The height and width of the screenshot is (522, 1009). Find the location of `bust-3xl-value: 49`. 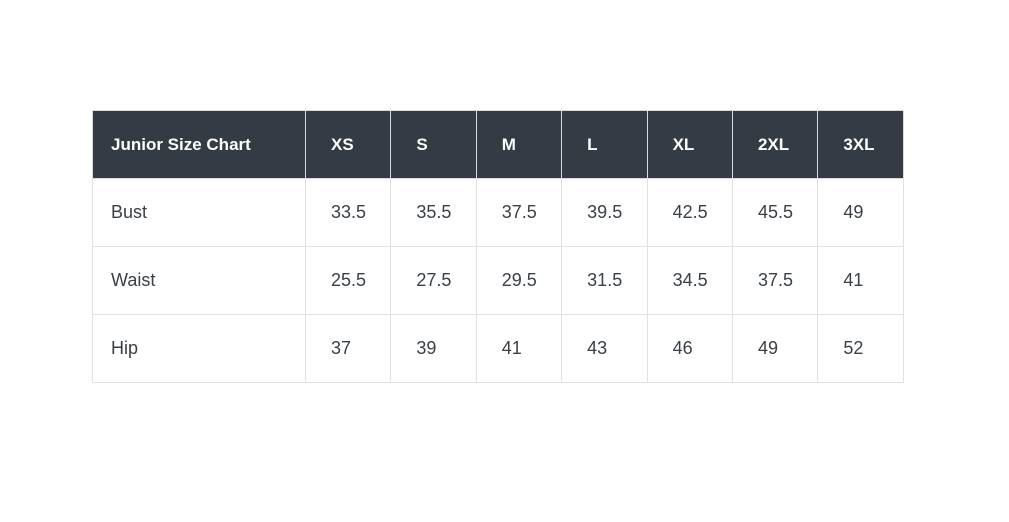

bust-3xl-value: 49 is located at coordinates (860, 212).